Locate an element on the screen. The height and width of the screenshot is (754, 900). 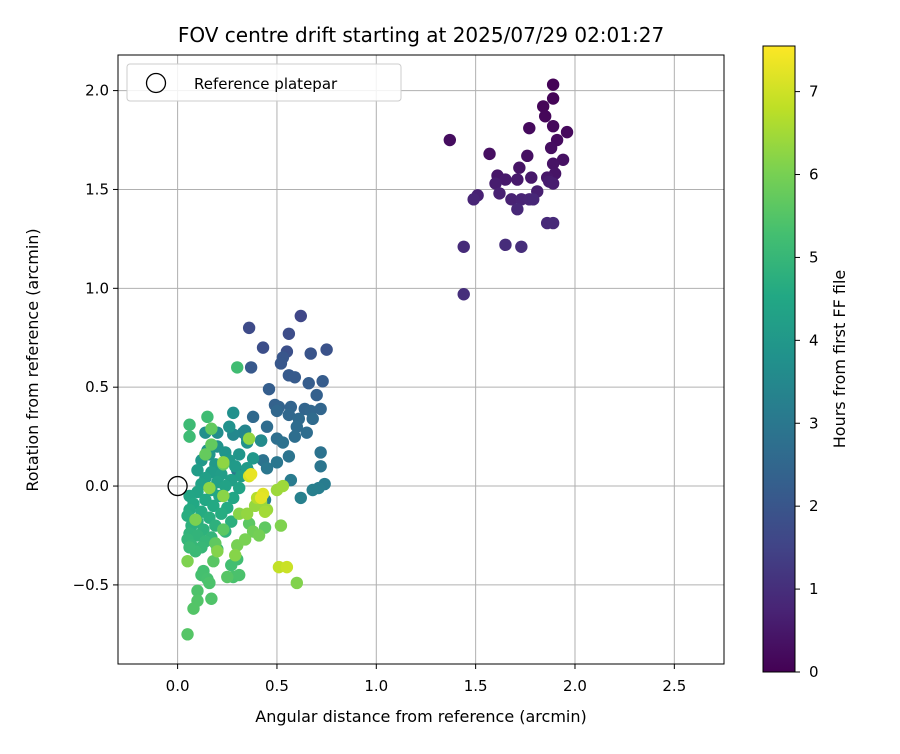
y-tick-label: 0.5 is located at coordinates (97, 387).